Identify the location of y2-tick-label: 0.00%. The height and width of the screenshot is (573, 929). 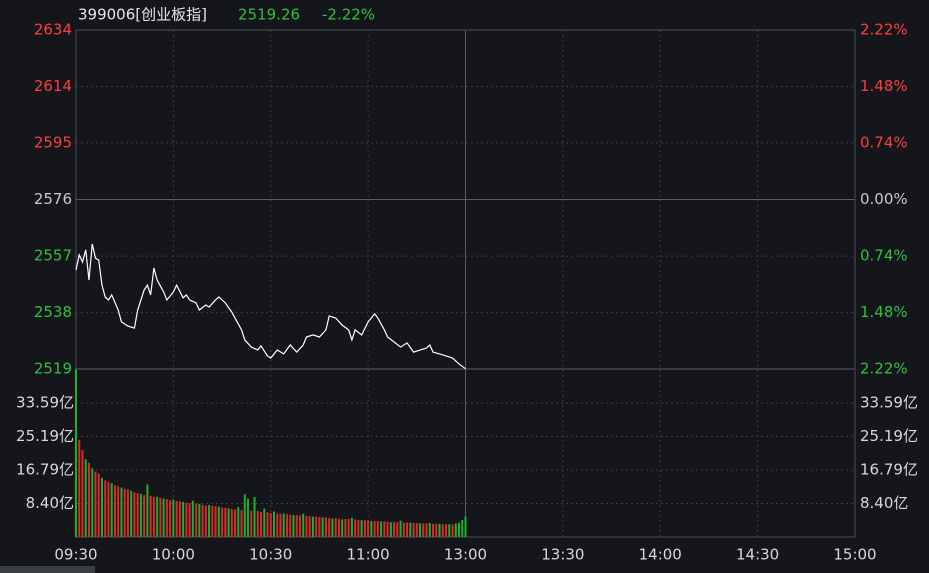
(884, 199).